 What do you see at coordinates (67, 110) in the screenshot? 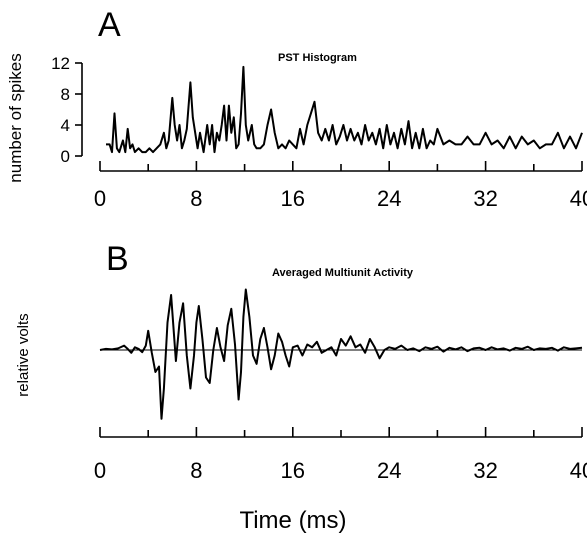
I see `panel-a-y-axis: 0 4 8 12` at bounding box center [67, 110].